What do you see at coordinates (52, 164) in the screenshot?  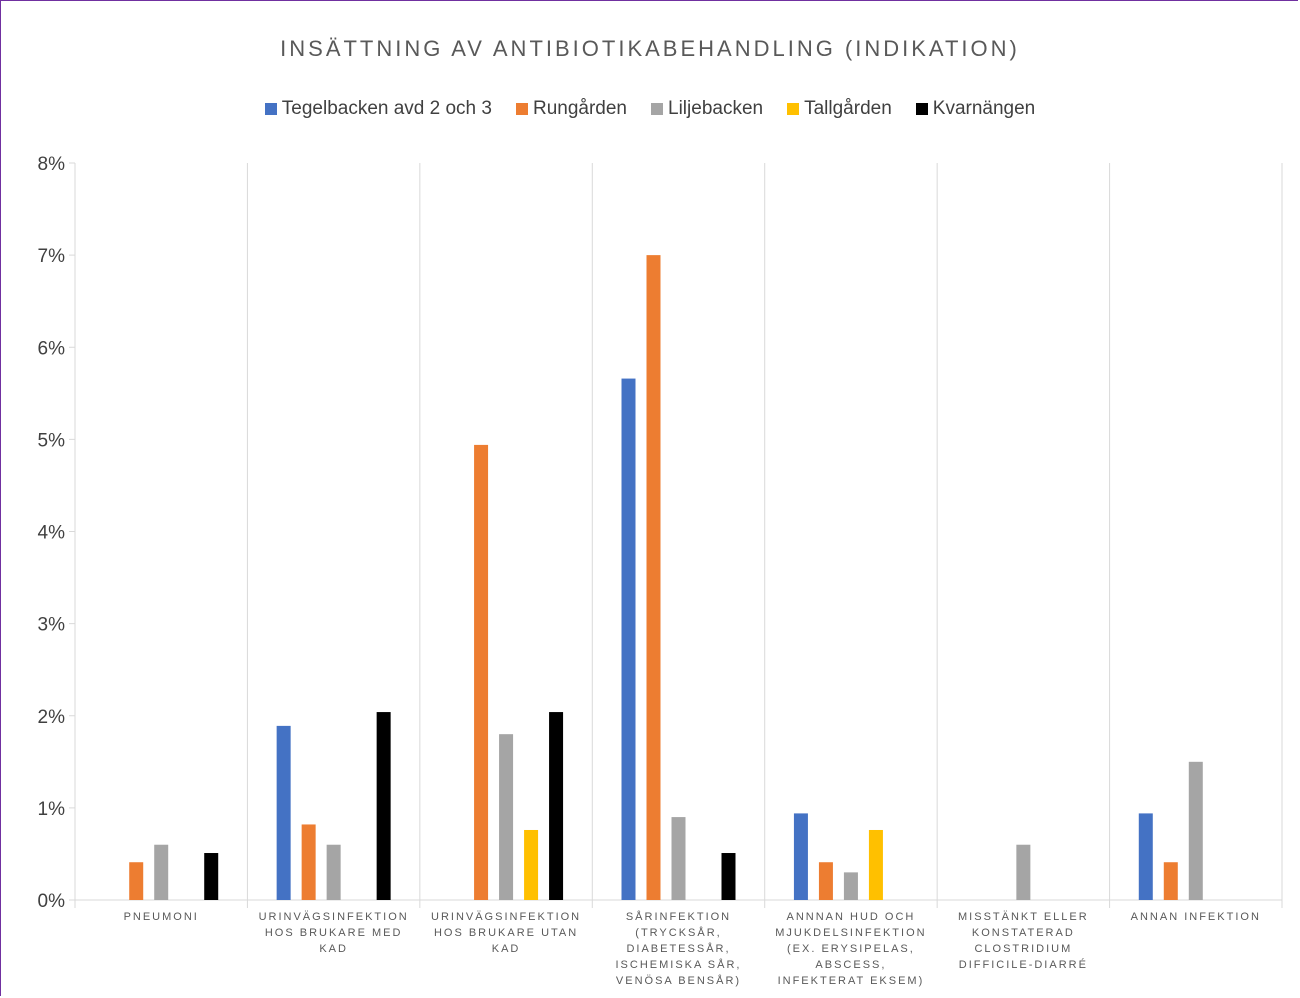 I see `y-tick-label: 8%` at bounding box center [52, 164].